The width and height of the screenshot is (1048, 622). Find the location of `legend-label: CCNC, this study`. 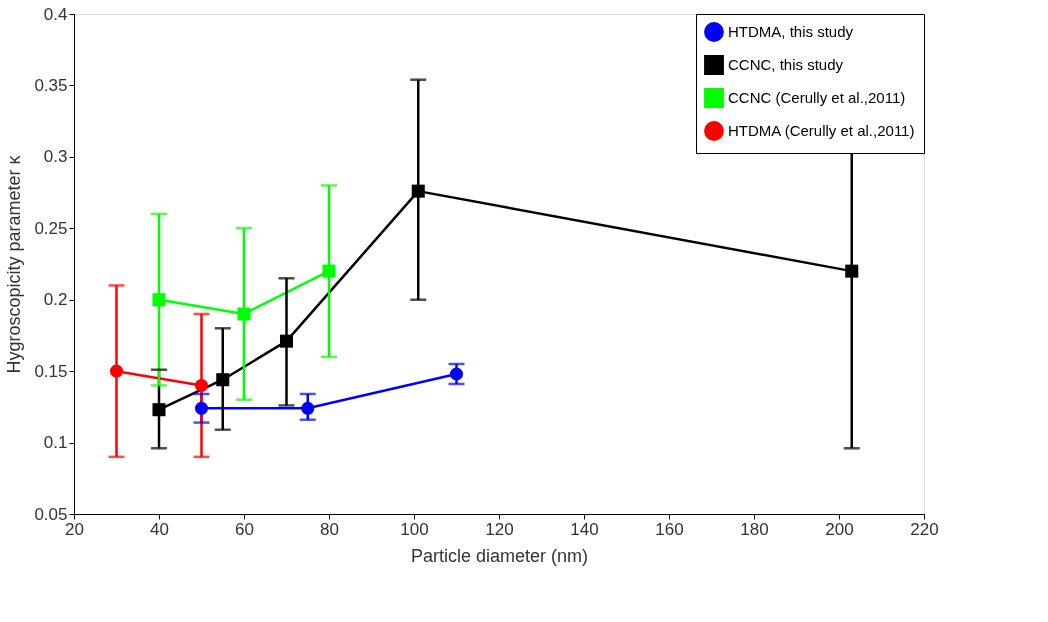

legend-label: CCNC, this study is located at coordinates (786, 64).